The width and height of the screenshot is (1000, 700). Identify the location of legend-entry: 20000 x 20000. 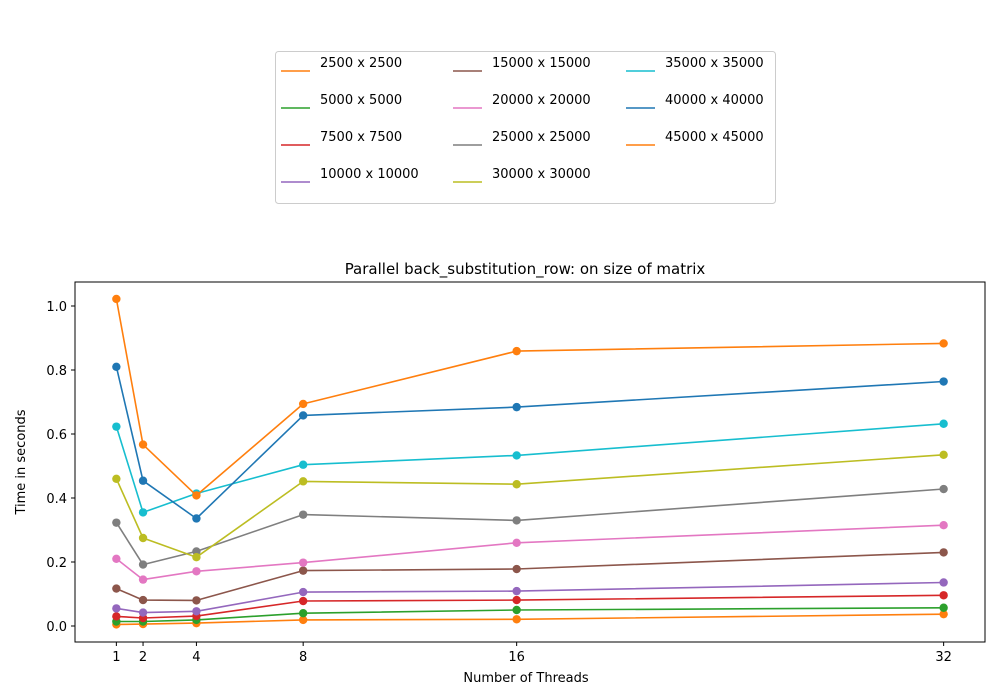
(522, 101).